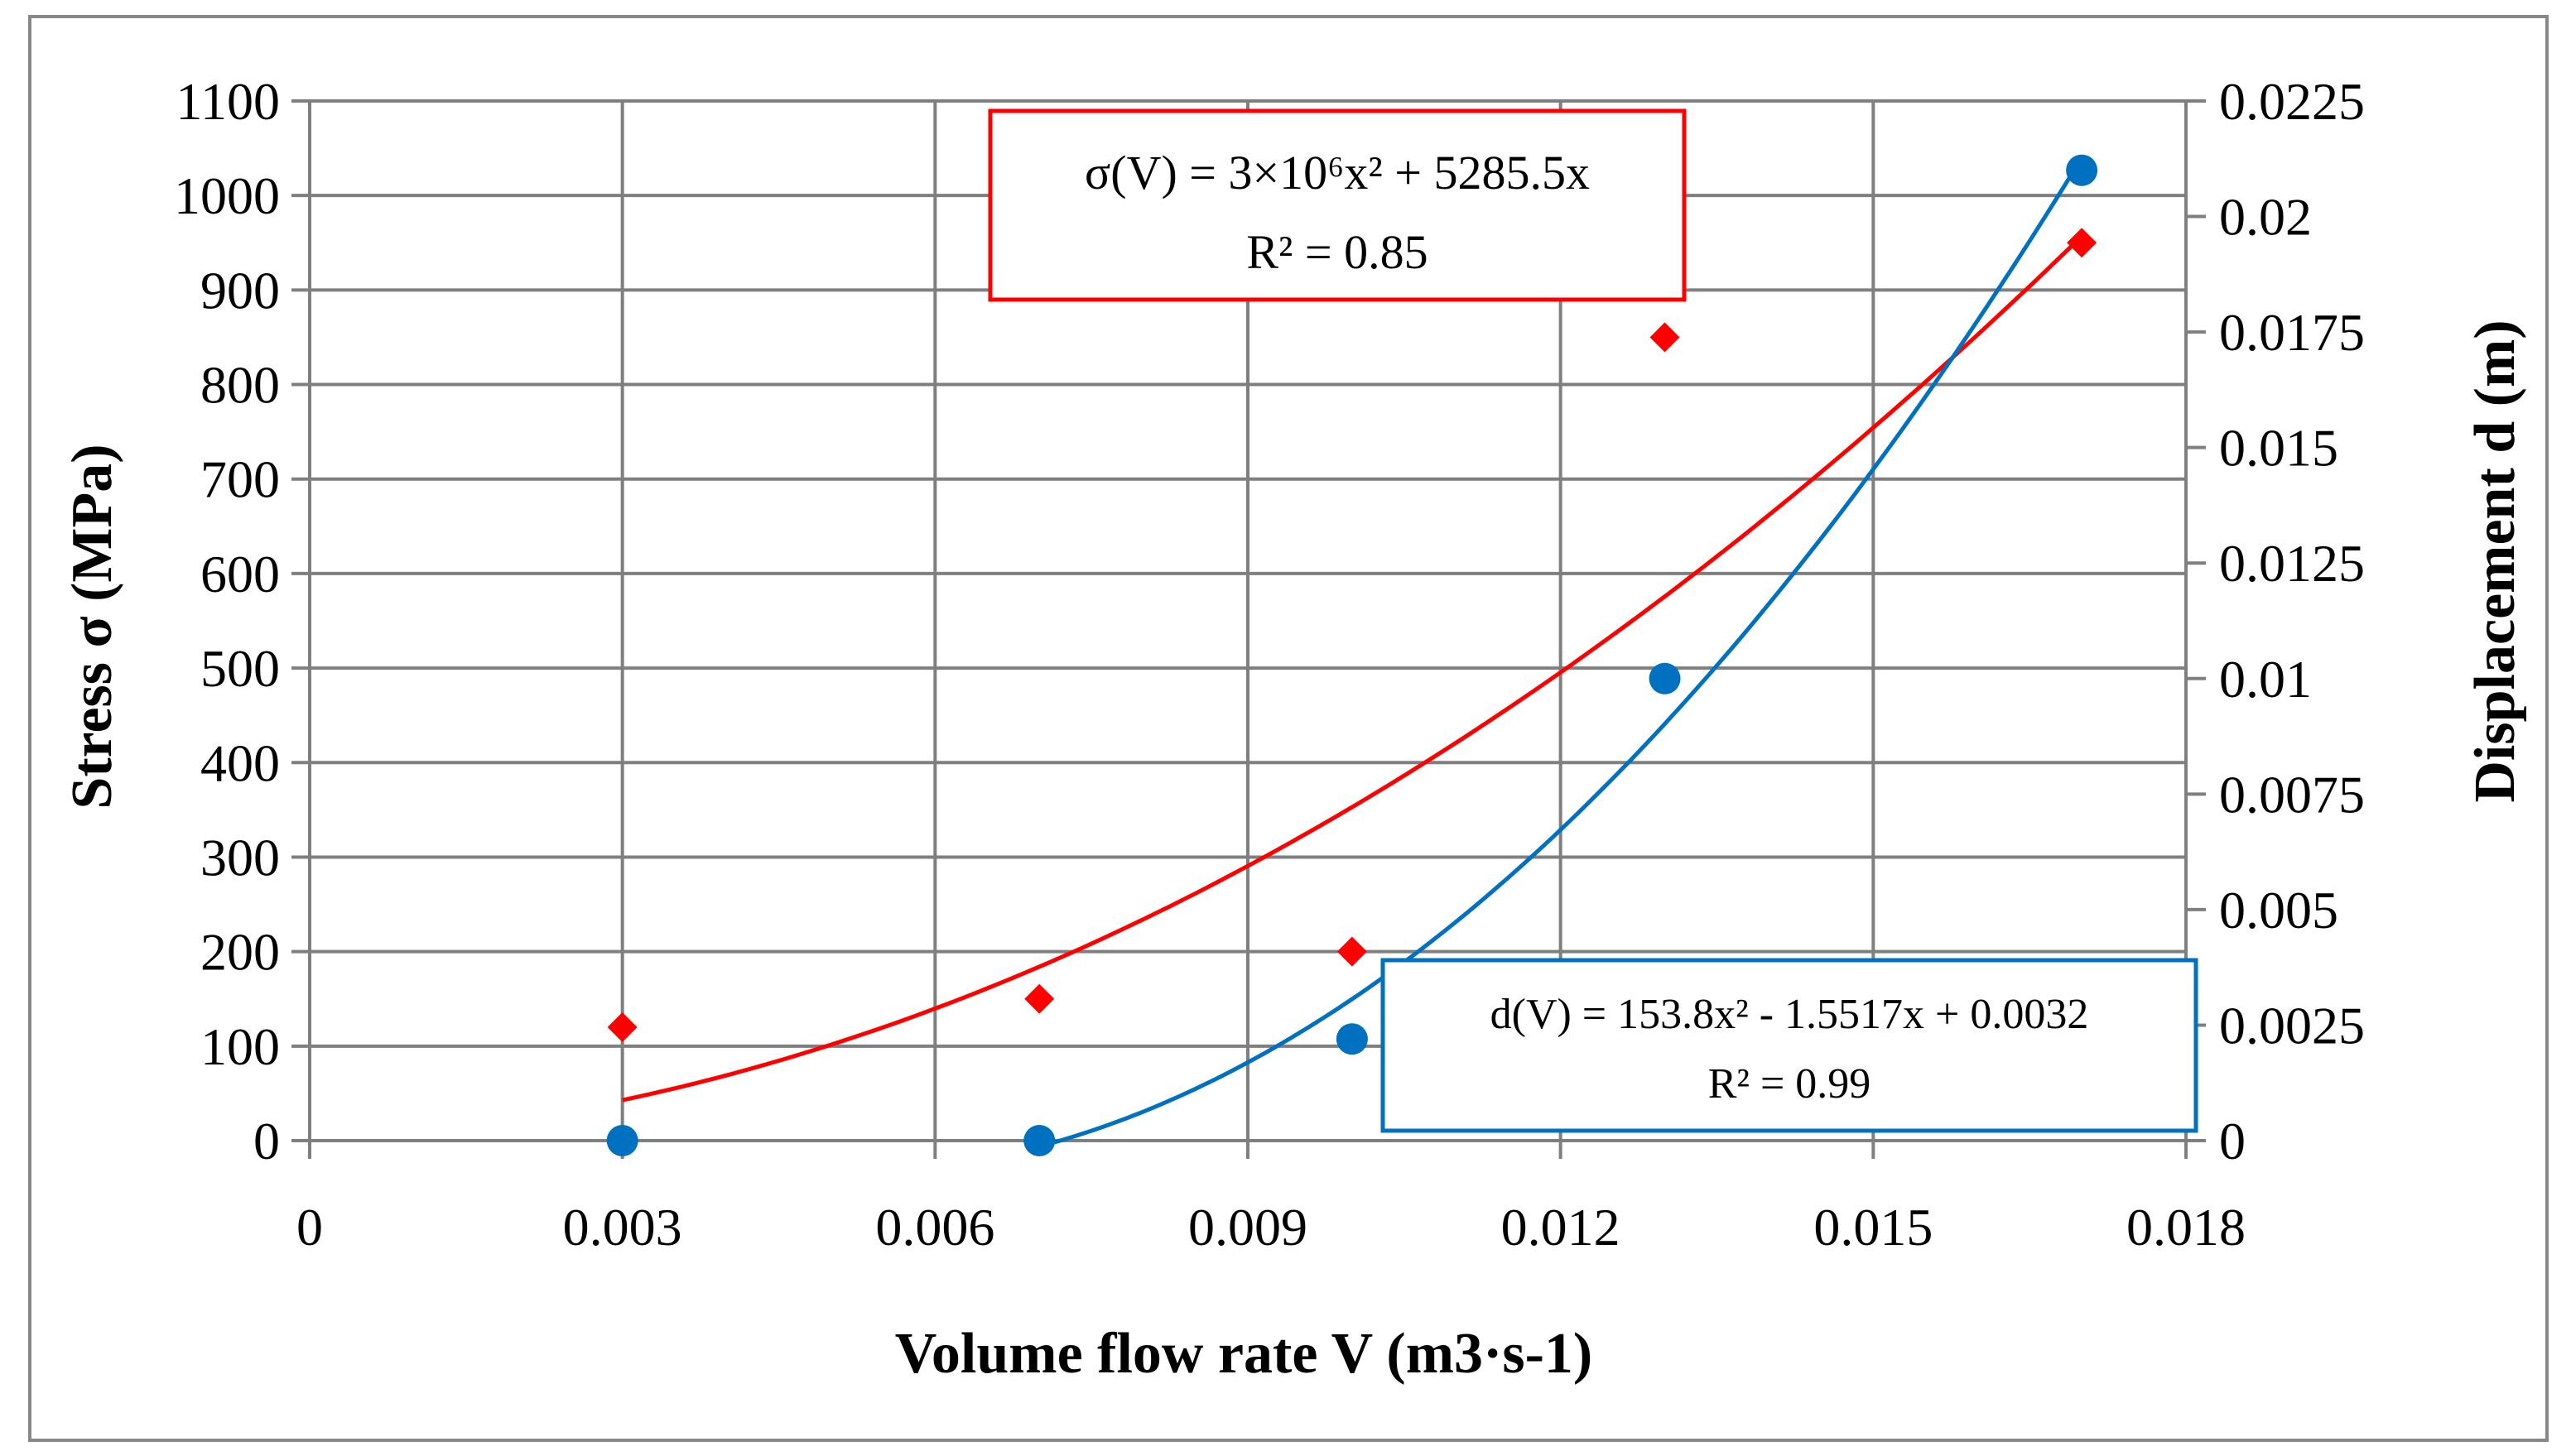  I want to click on left-axis-title: Stress σ (MPa), so click(92, 626).